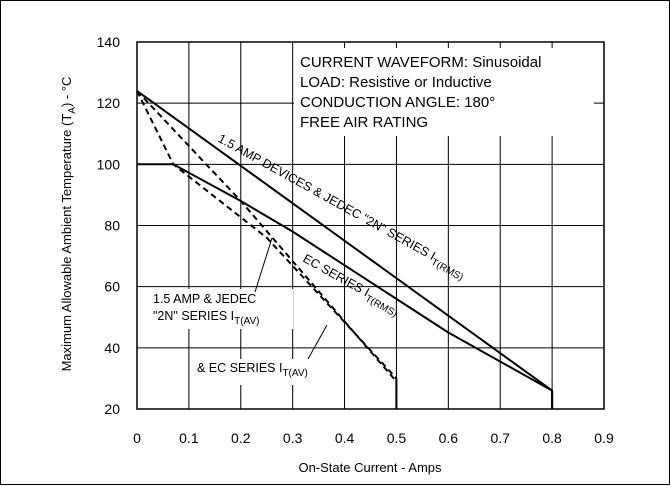 This screenshot has height=486, width=670. What do you see at coordinates (293, 438) in the screenshot?
I see `x-tick-label-3: 0.3` at bounding box center [293, 438].